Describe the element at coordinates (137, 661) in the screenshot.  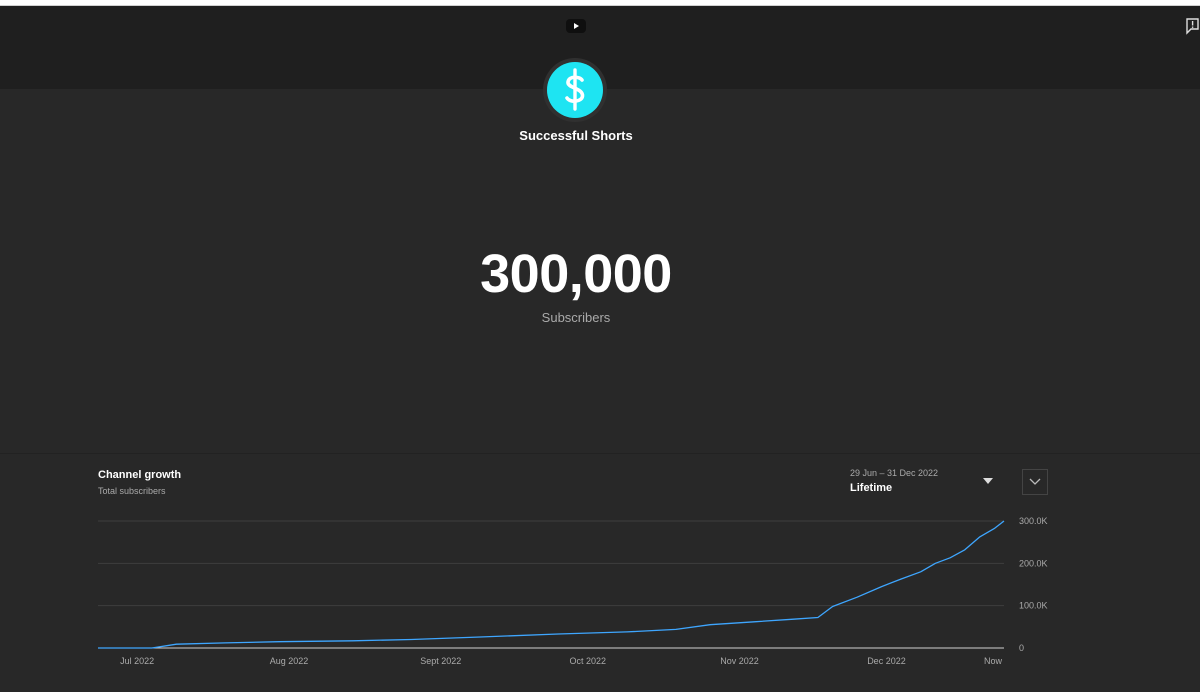
I see `x-tick-label: Jul 2022` at that location.